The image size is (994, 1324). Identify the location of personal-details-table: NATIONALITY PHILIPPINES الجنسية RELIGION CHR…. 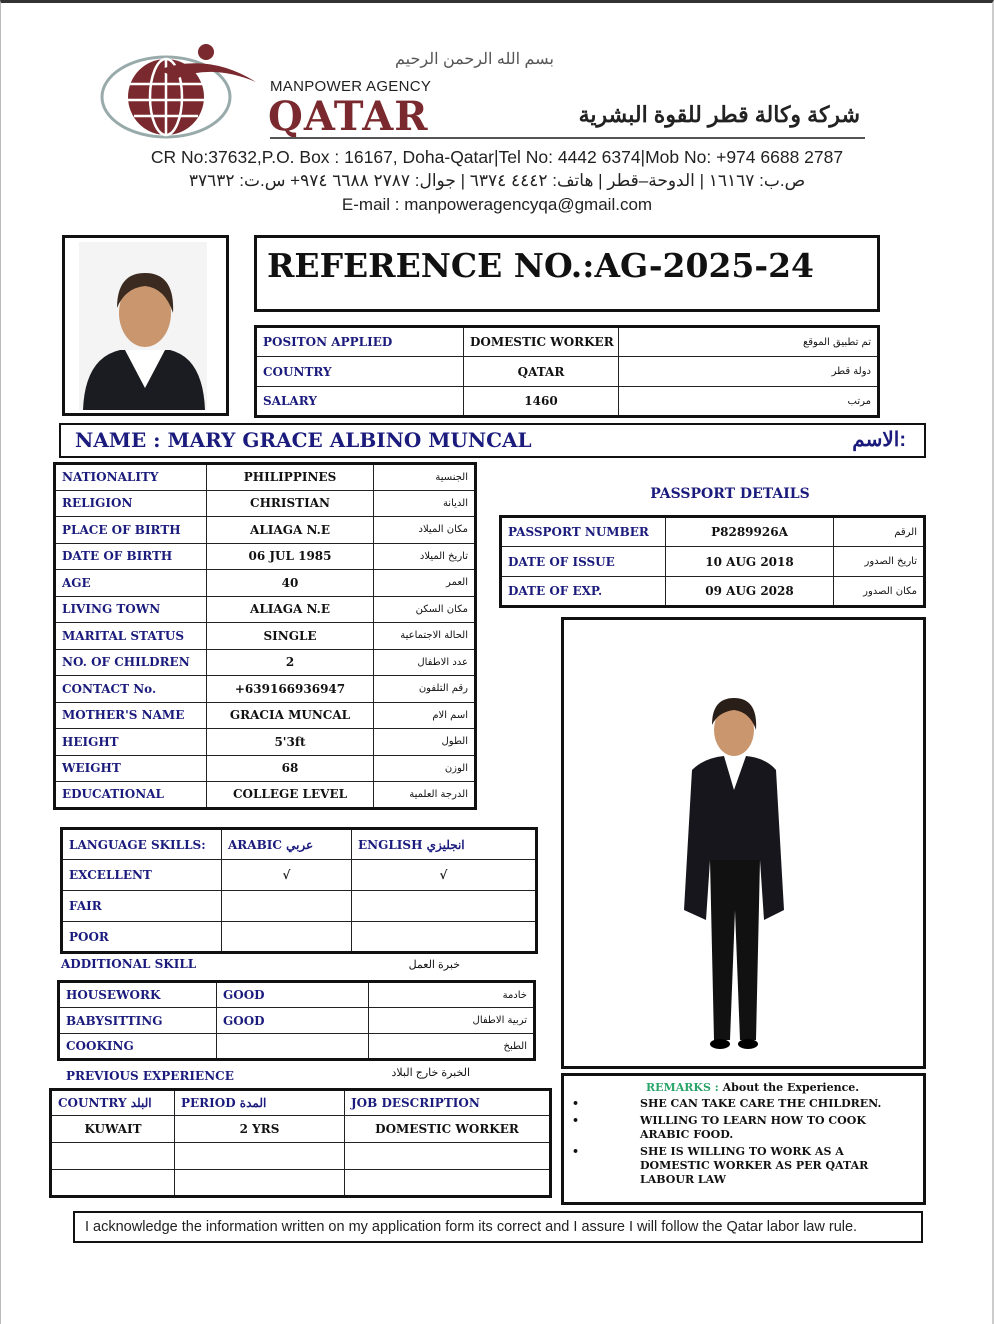
(265, 636).